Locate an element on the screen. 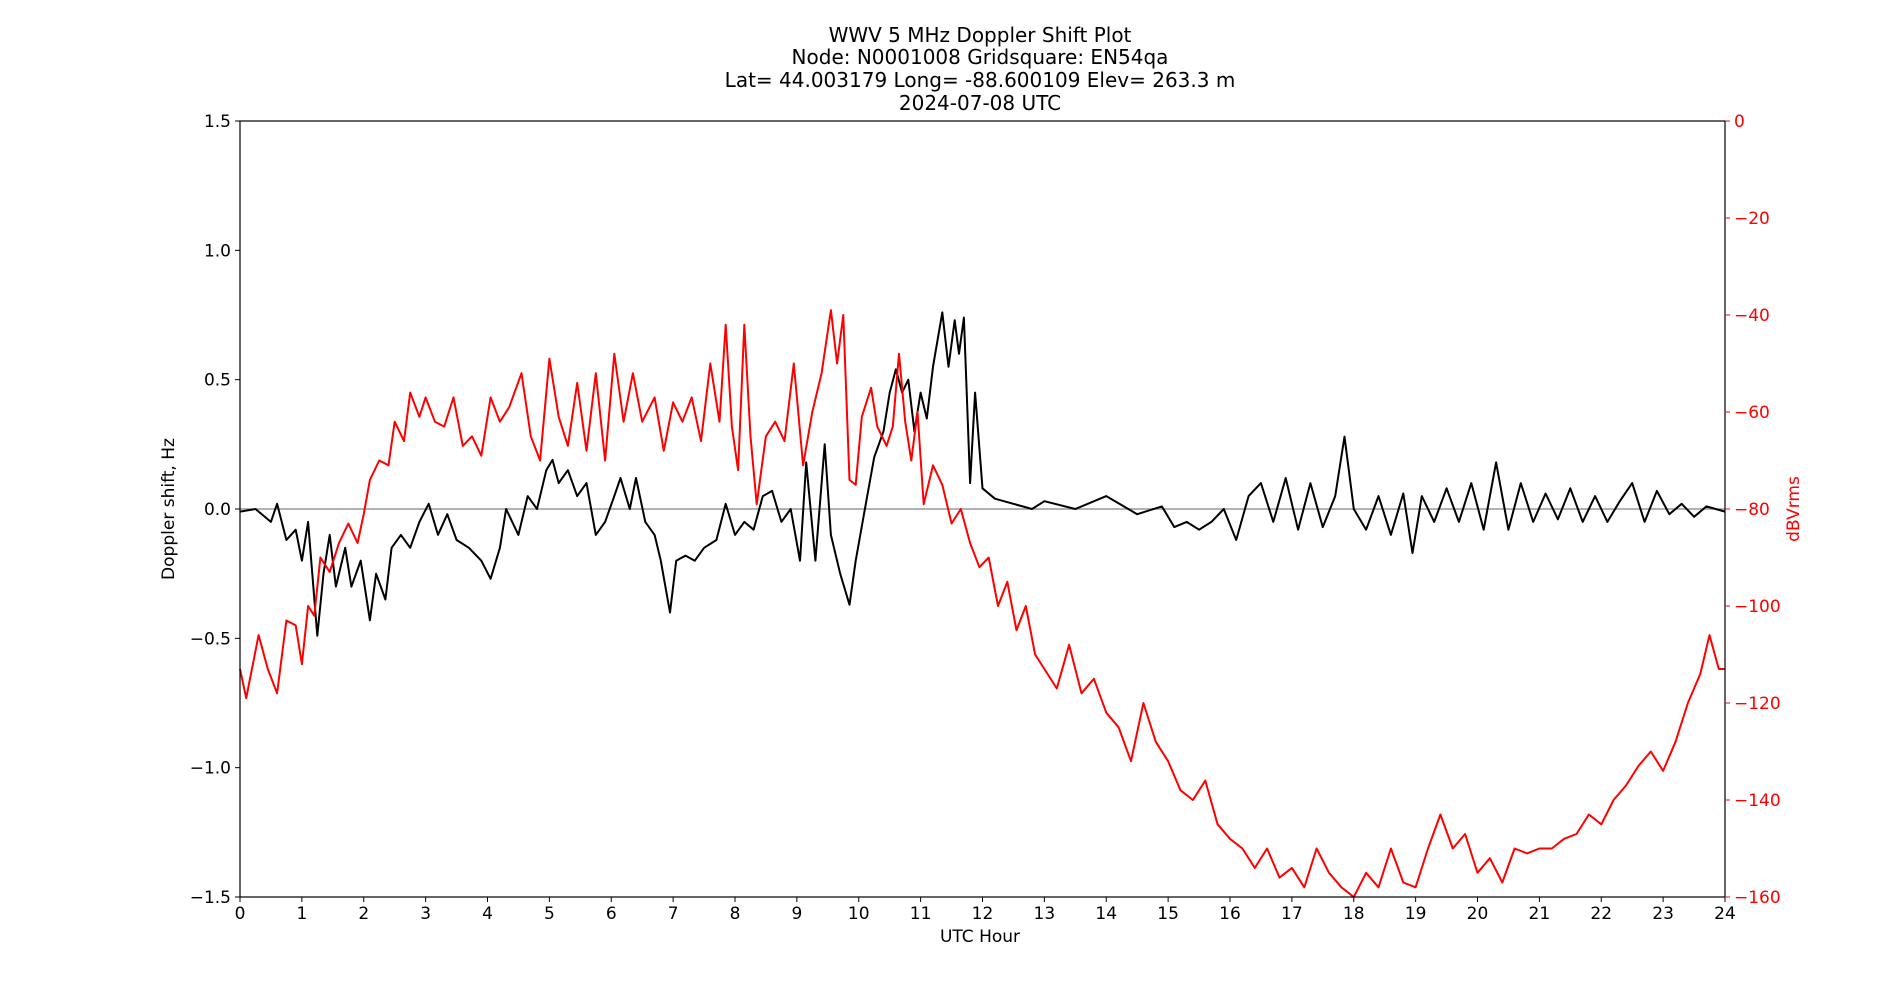 The image size is (1900, 1000). x-tick-label: 19 is located at coordinates (1416, 914).